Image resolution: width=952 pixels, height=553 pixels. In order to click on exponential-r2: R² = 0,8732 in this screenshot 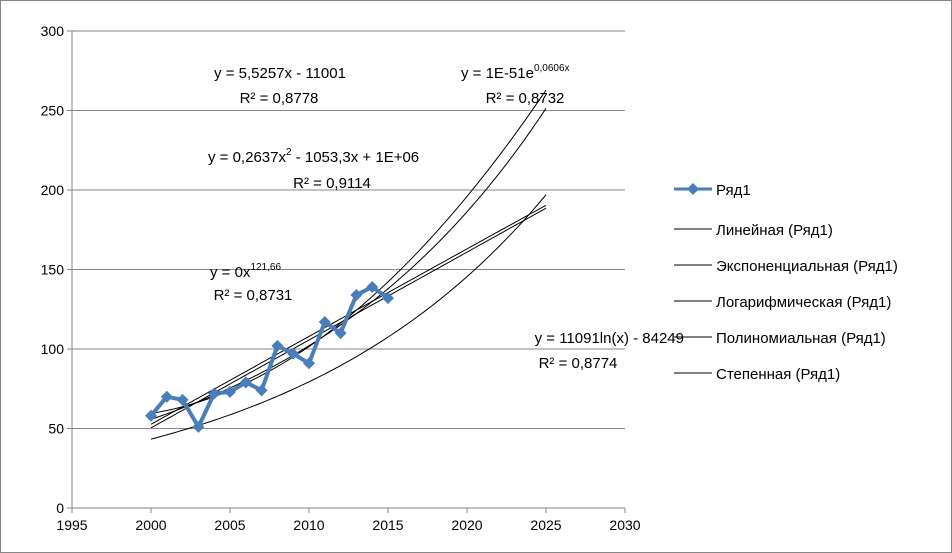, I will do `click(525, 98)`.